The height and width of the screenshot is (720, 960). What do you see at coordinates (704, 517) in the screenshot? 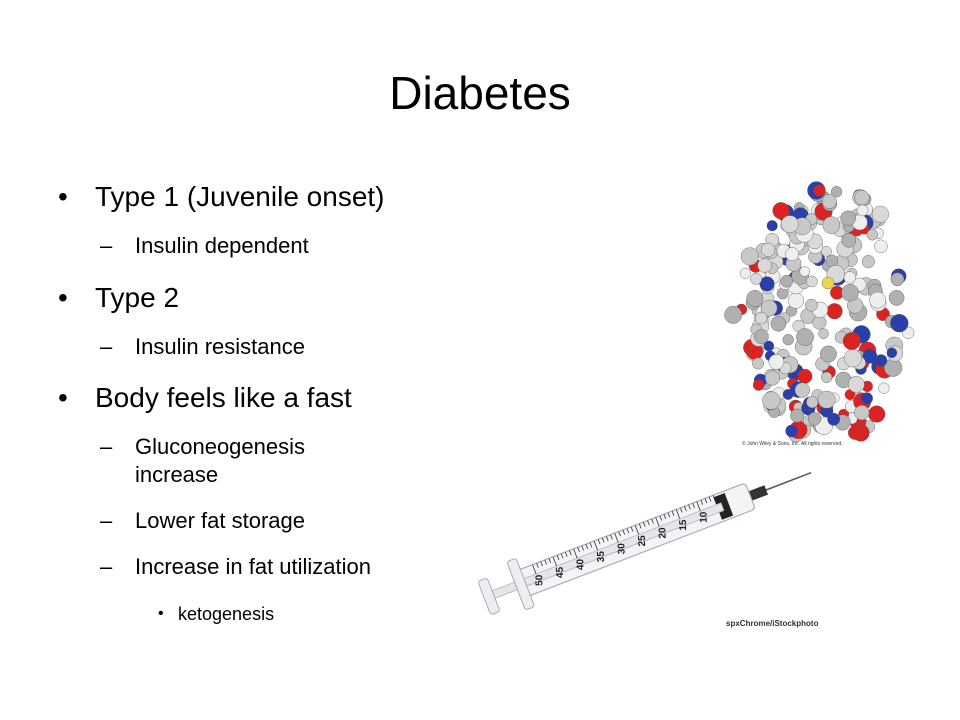
I see `scale-label: 10` at bounding box center [704, 517].